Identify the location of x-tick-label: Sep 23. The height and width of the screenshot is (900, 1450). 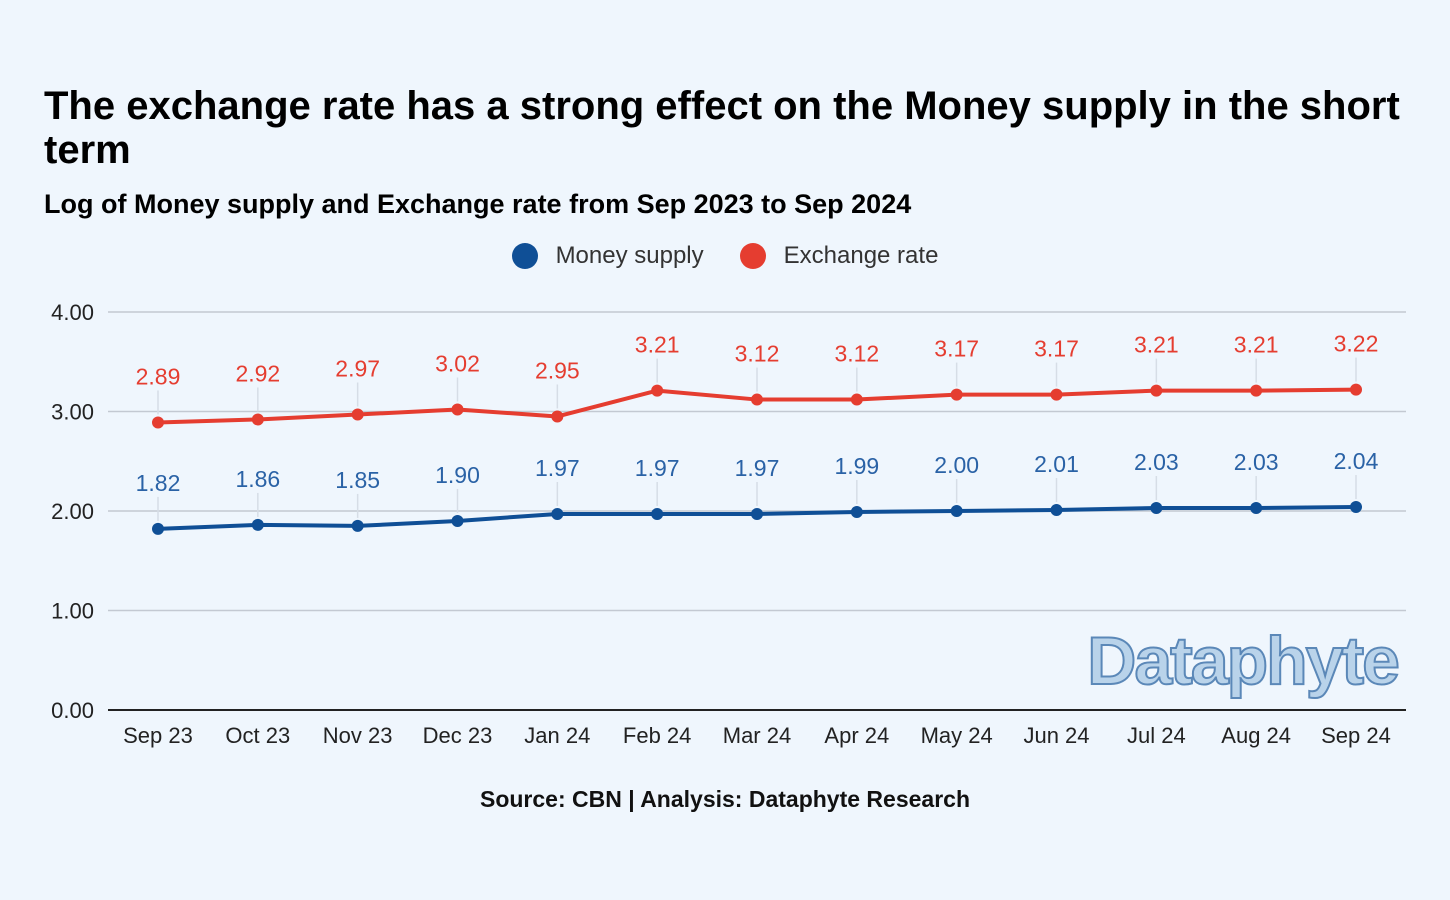
(158, 735).